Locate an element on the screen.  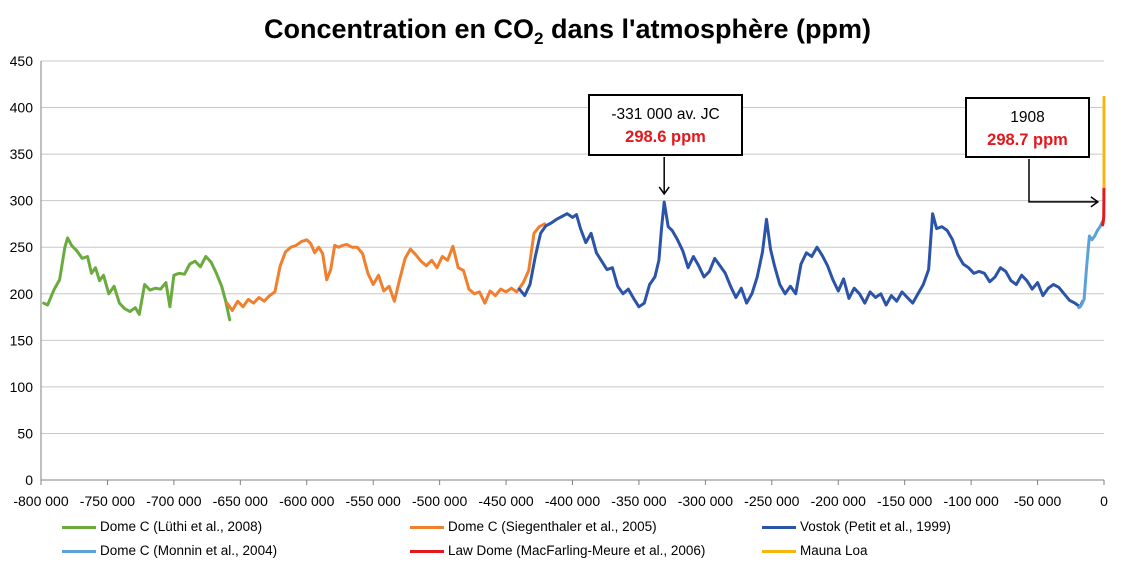
legend-item-law-dome: Law Dome (MacFarling-Meure et al., 2006) is located at coordinates (557, 550).